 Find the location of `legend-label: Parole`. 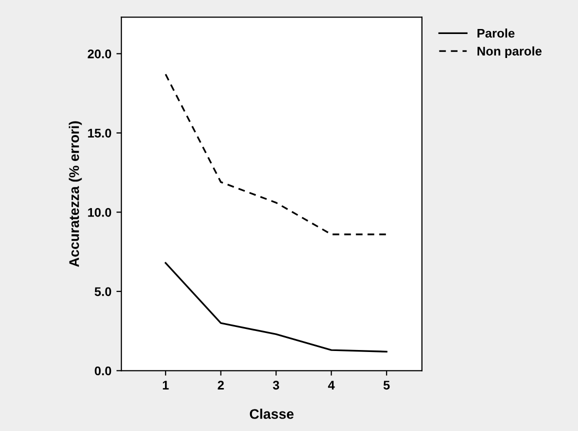

legend-label: Parole is located at coordinates (496, 33).